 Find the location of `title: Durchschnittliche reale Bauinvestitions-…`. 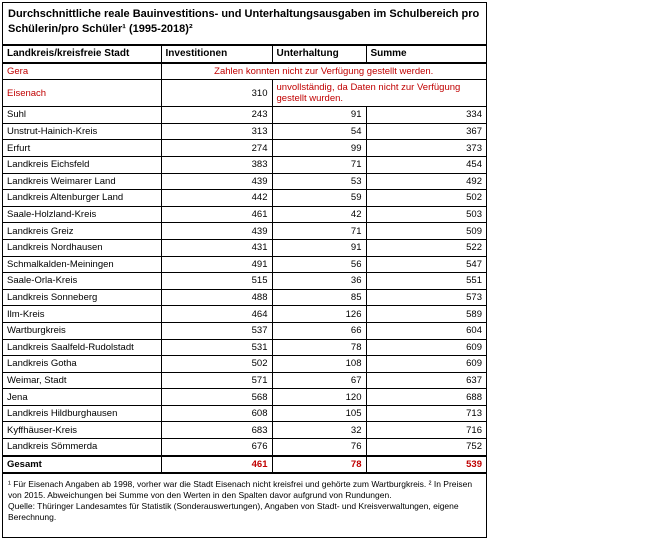

title: Durchschnittliche reale Bauinvestitions-… is located at coordinates (244, 21).